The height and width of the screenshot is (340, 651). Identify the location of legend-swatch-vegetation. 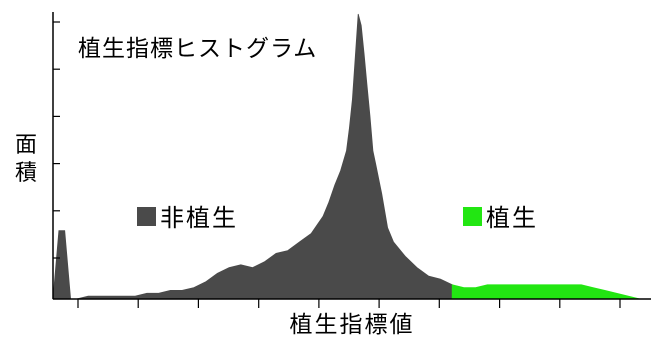
(472, 216).